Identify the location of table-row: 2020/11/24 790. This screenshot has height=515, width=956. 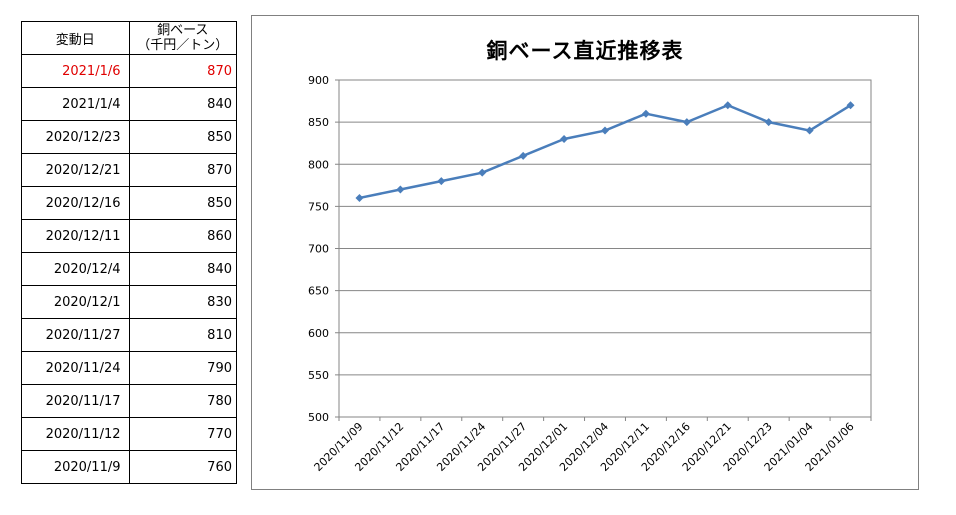
(129, 368).